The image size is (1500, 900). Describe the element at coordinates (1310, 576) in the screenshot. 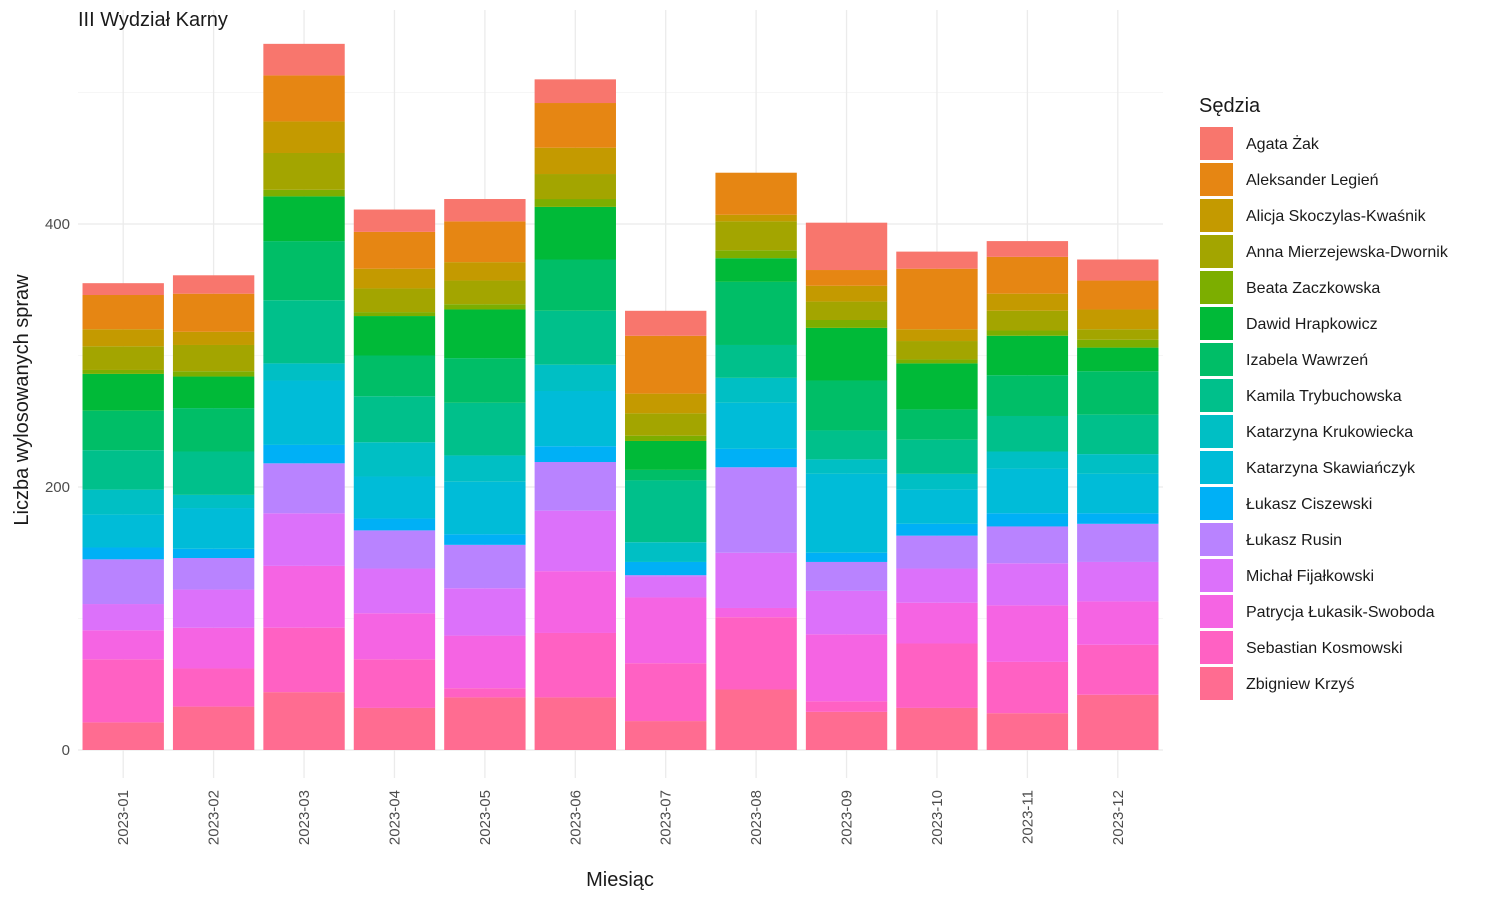

I see `legend-label: Michał Fijałkowski` at that location.